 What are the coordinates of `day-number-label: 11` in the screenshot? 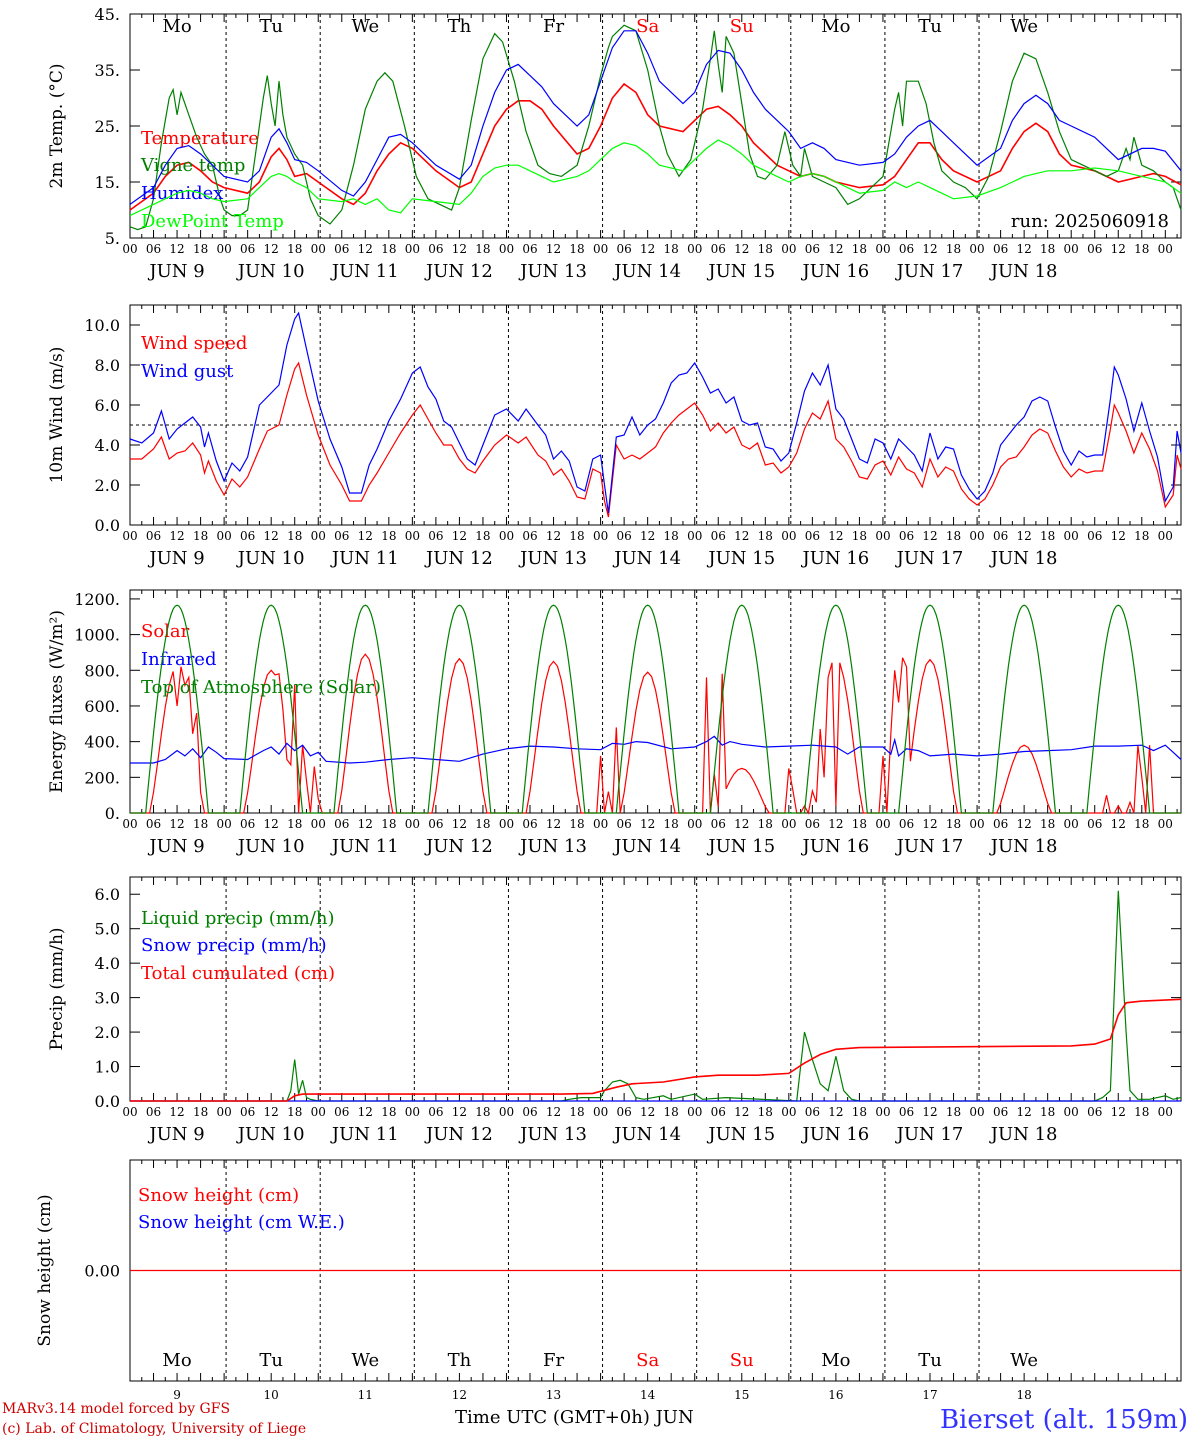 It's located at (365, 1395).